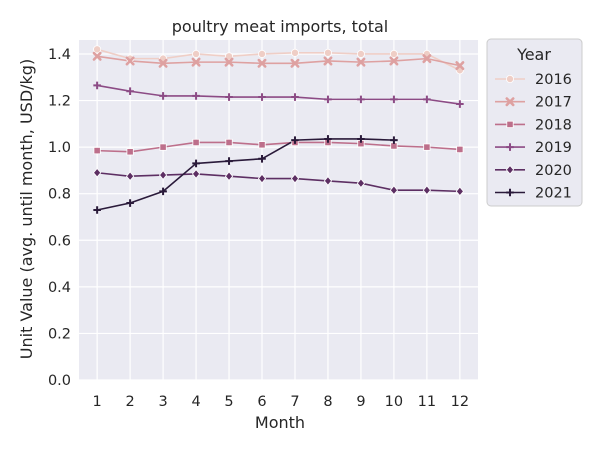  What do you see at coordinates (129, 402) in the screenshot?
I see `x-tick-label: 2` at bounding box center [129, 402].